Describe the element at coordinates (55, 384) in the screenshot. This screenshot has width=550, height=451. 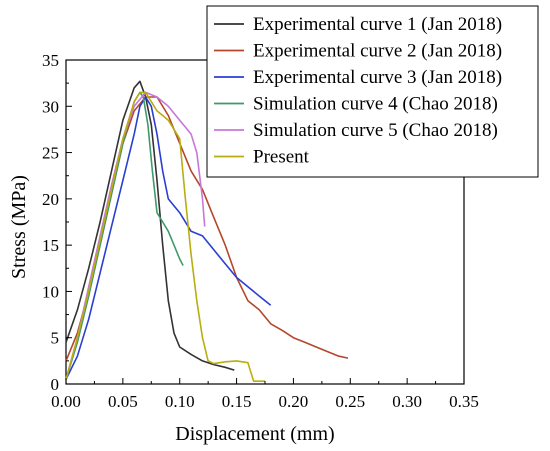
I see `y-tick-label: 0` at that location.